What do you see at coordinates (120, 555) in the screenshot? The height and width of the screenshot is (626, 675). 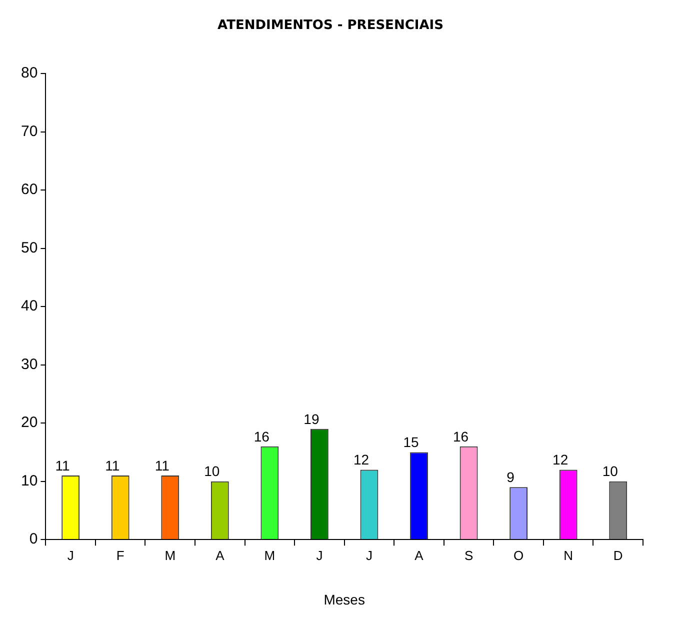 I see `x-tick-label: F` at bounding box center [120, 555].